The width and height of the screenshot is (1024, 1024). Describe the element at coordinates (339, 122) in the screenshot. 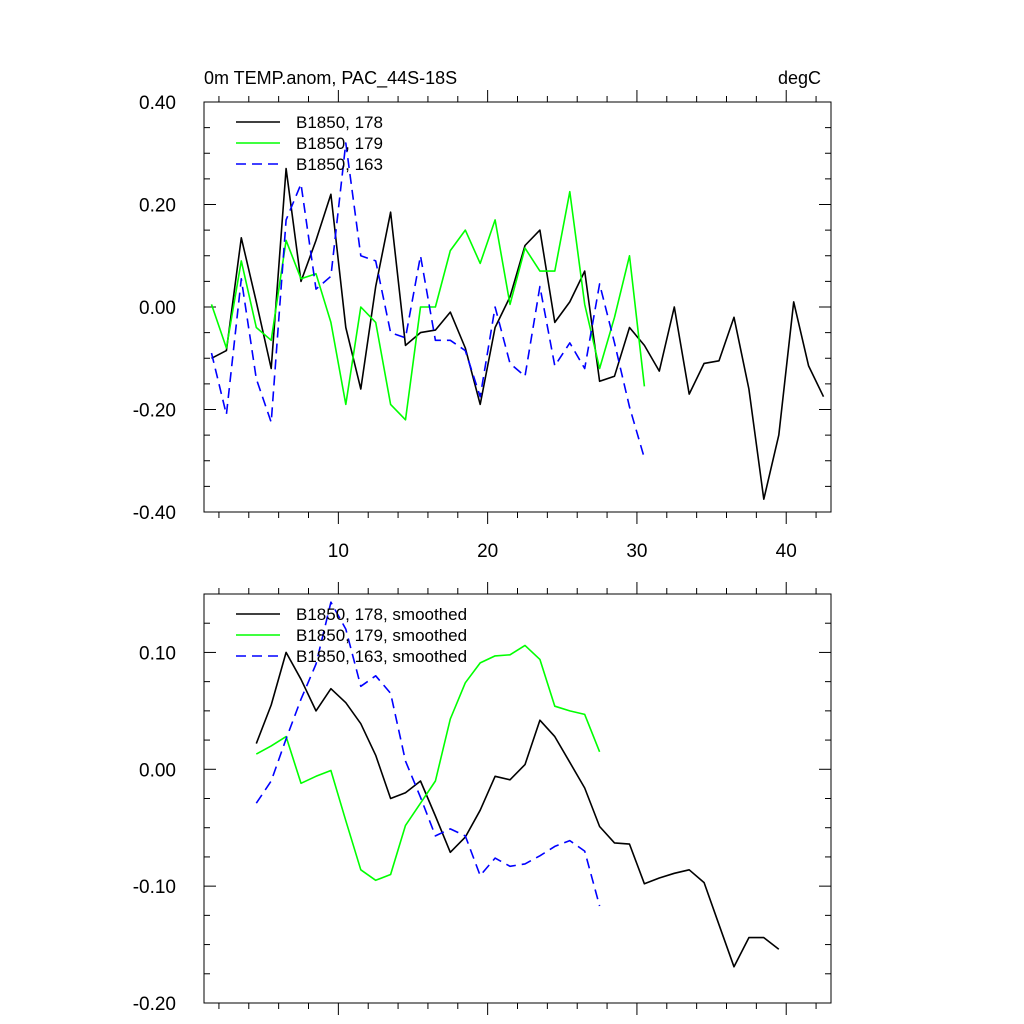

I see `legend-label: B1850, 178` at that location.